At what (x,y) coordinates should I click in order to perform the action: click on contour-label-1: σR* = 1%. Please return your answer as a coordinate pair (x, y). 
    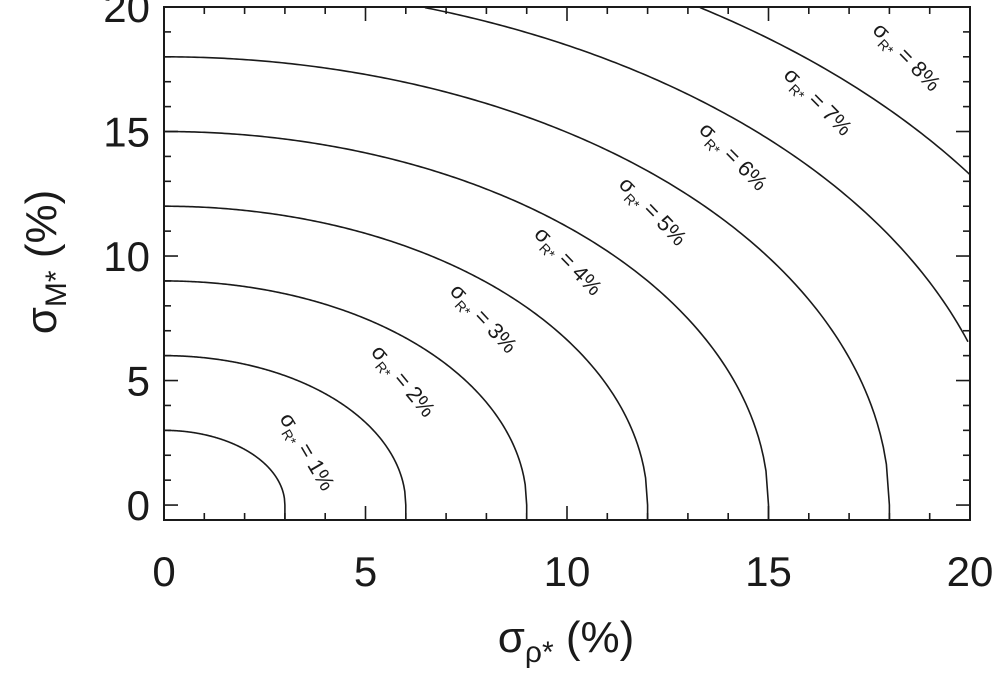
    Looking at the image, I should click on (305, 452).